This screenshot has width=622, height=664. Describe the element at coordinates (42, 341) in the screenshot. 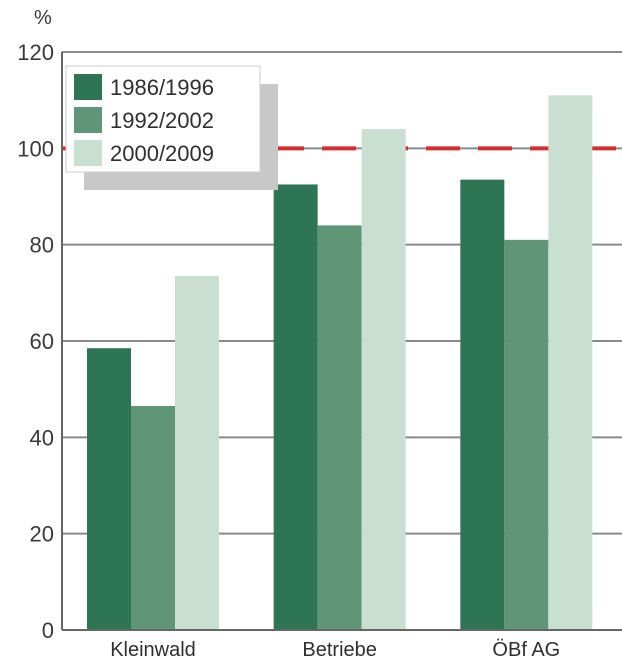

I see `y-tick-label-60: 60` at that location.